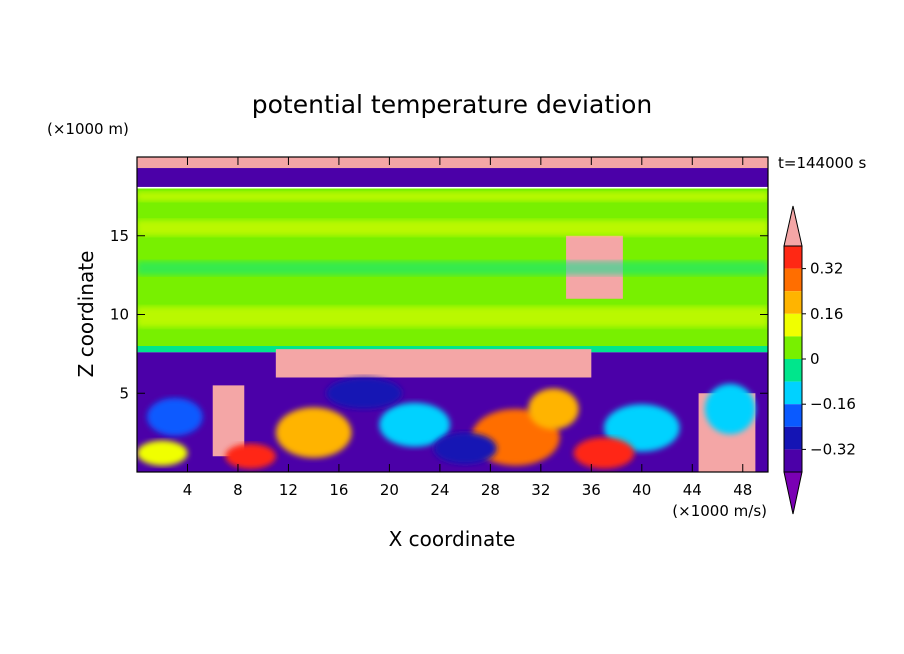 The width and height of the screenshot is (904, 654). I want to click on y-axis-label: Z coordinate, so click(86, 314).